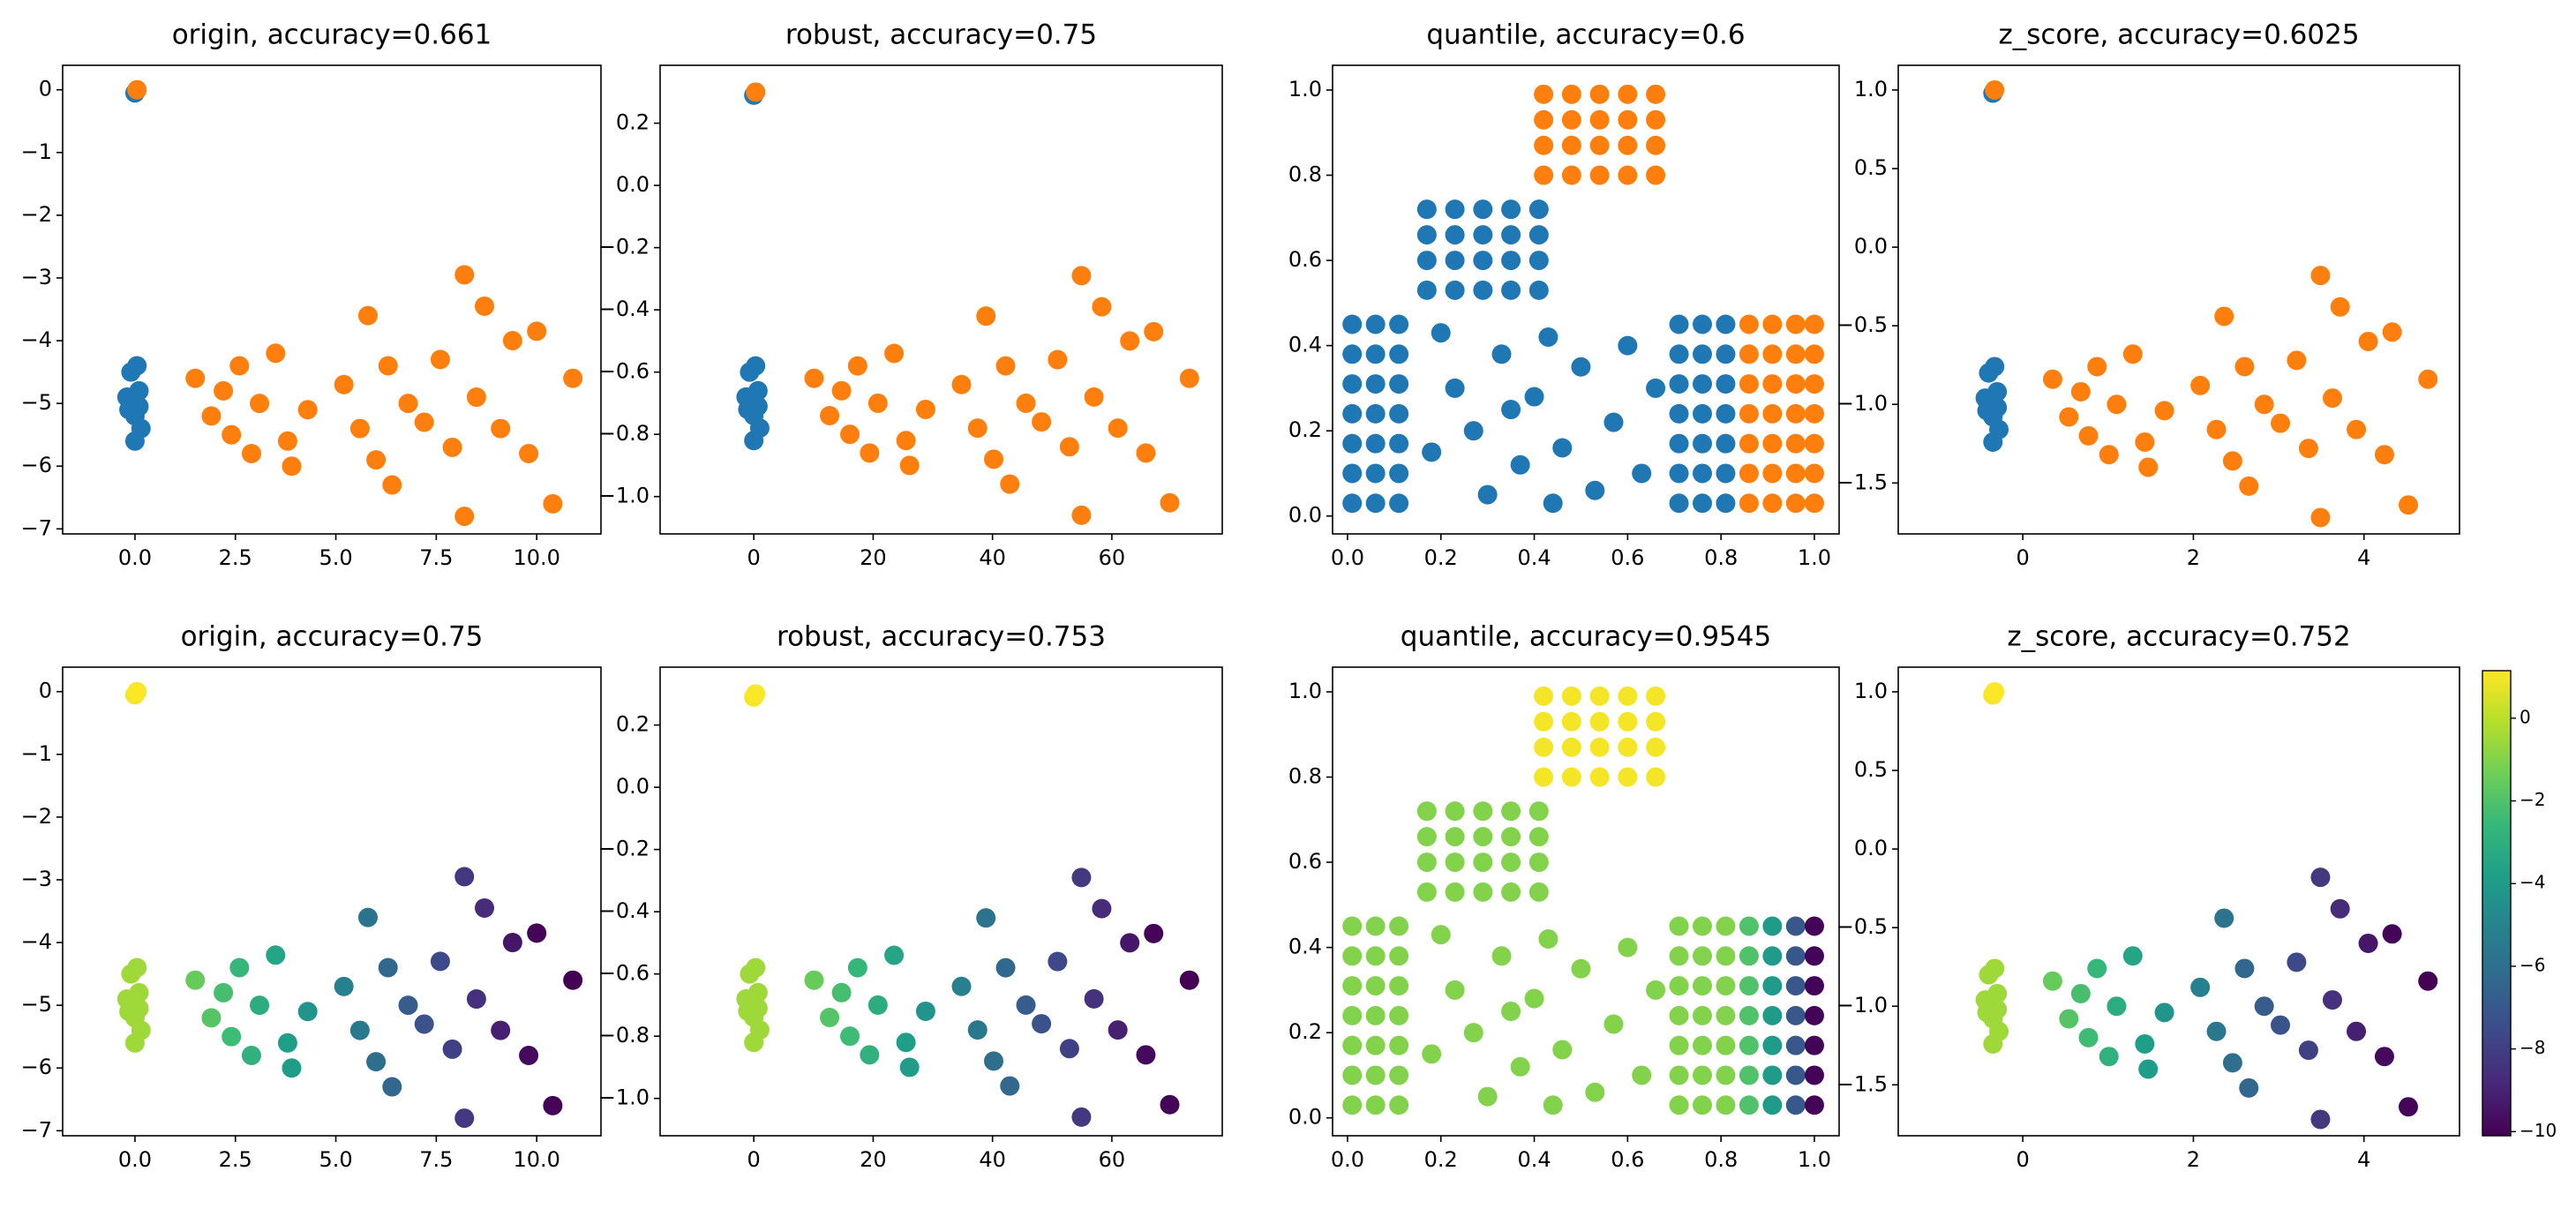 Image resolution: width=2576 pixels, height=1209 pixels. I want to click on y-tick-label: −1.0, so click(624, 1097).